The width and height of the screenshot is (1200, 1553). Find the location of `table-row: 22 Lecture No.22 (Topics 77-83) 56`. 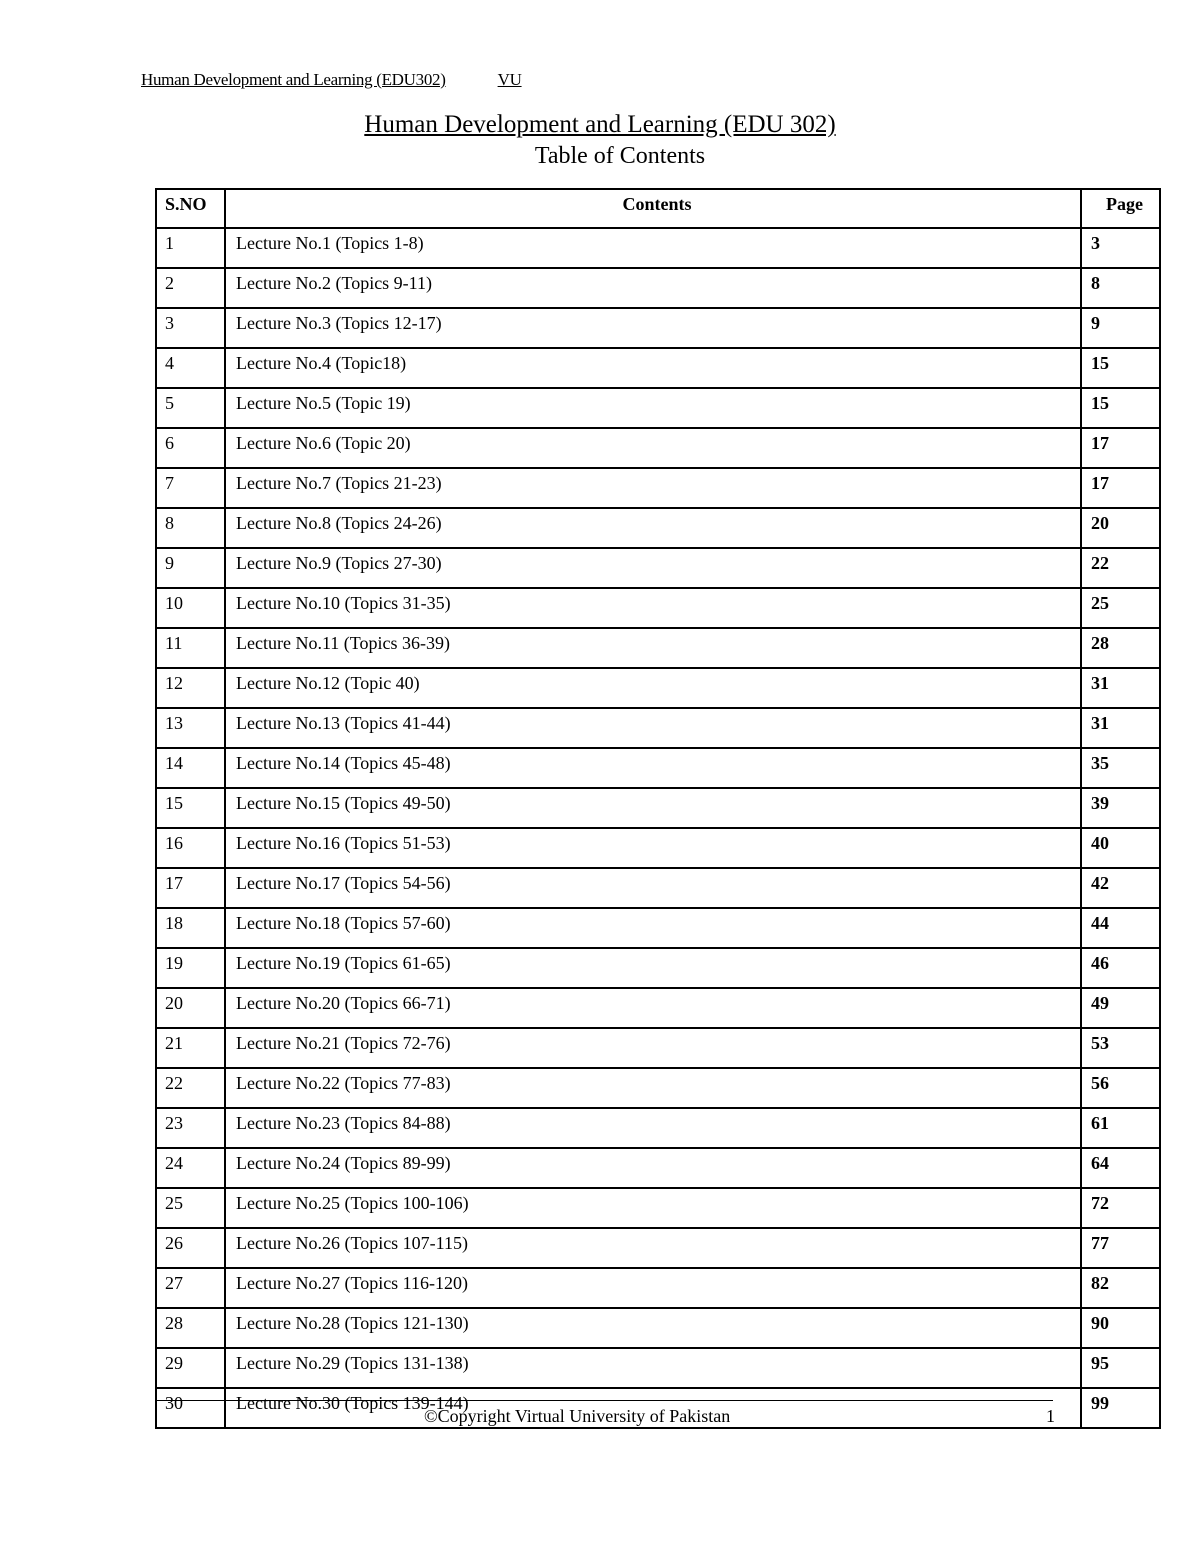

table-row: 22 Lecture No.22 (Topics 77-83) 56 is located at coordinates (658, 1088).